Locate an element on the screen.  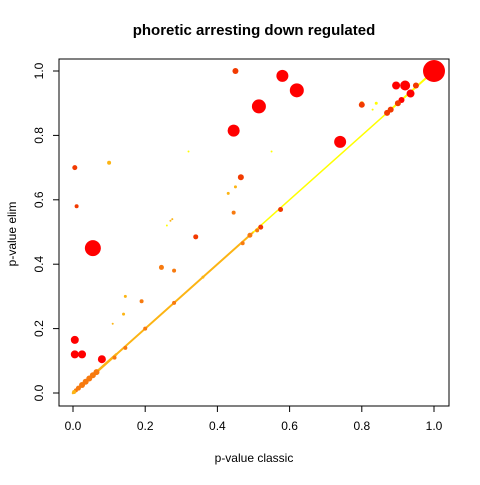
x-tick-label: 0.2 is located at coordinates (145, 426).